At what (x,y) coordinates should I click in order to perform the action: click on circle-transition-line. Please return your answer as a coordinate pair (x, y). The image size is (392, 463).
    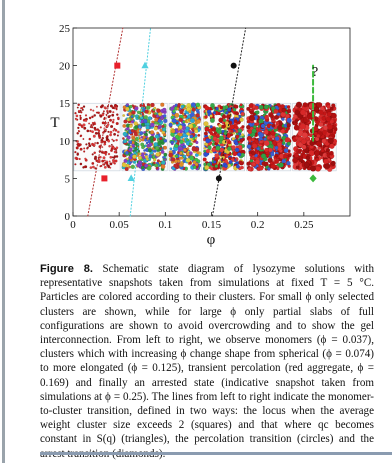
    Looking at the image, I should click on (229, 122).